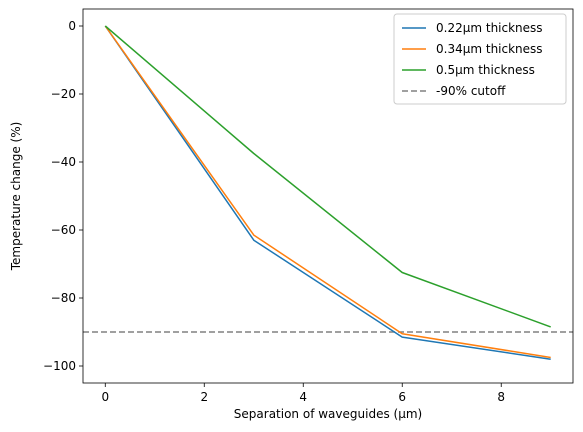 This screenshot has width=583, height=432. Describe the element at coordinates (63, 230) in the screenshot. I see `y-tick-label: −60` at that location.